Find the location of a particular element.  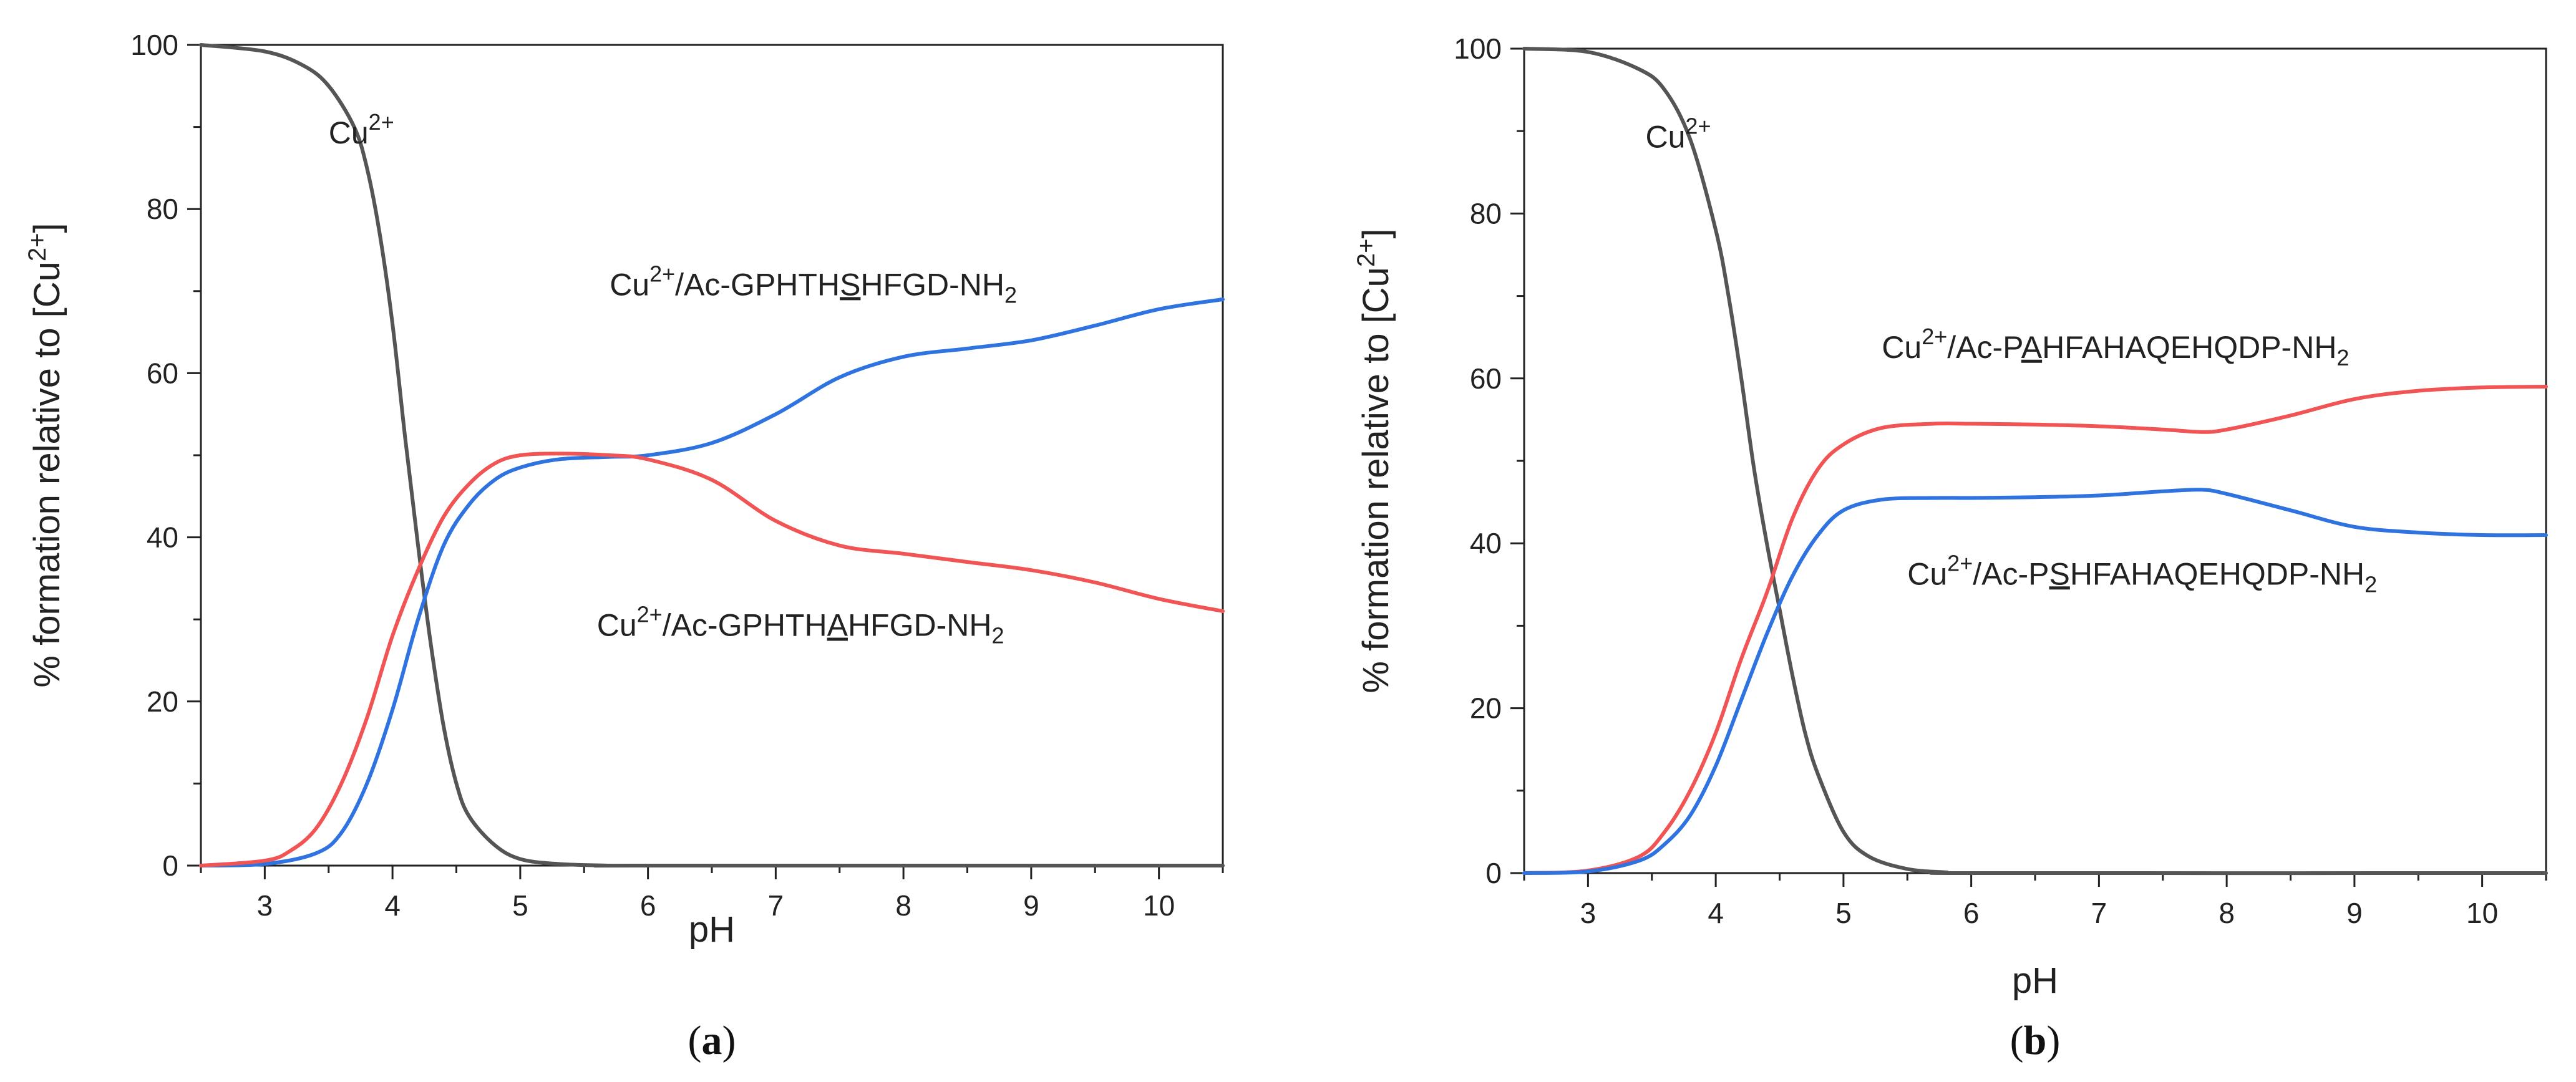

series-label: Cu2+/Ac-GPHTHAHFGD-NH2 is located at coordinates (800, 625).